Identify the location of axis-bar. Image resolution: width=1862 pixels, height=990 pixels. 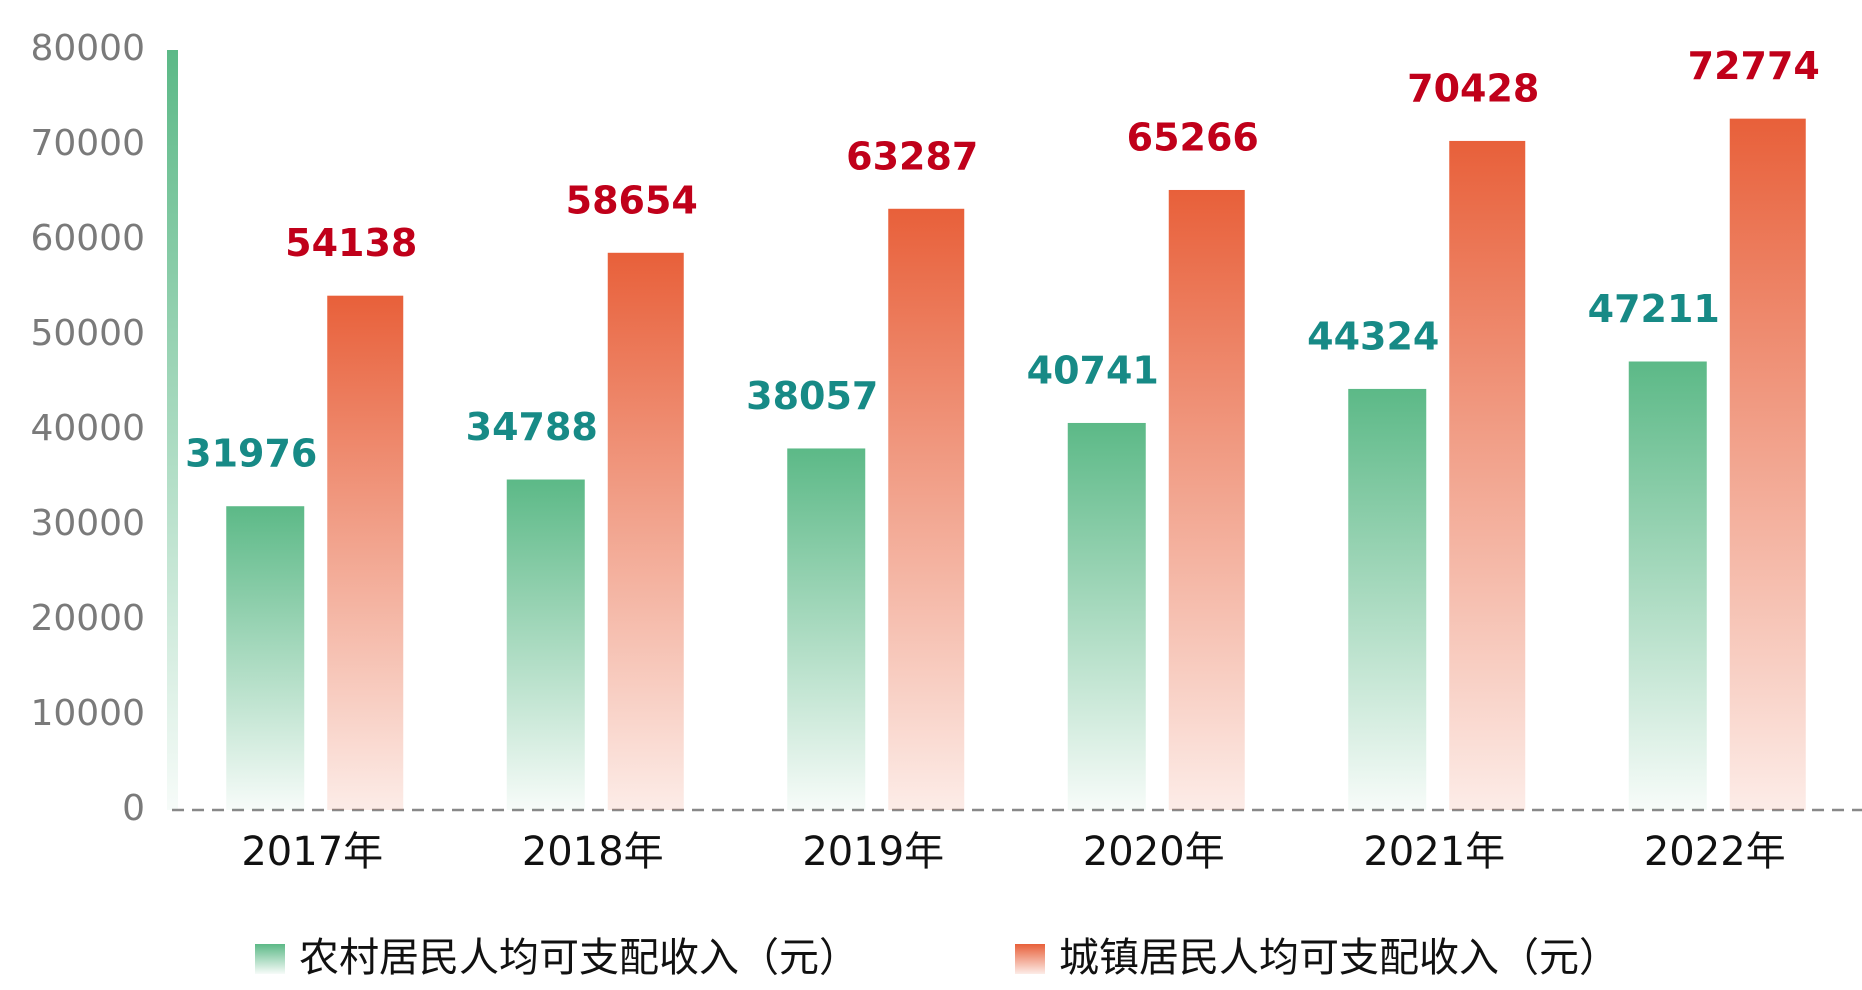
(172, 430).